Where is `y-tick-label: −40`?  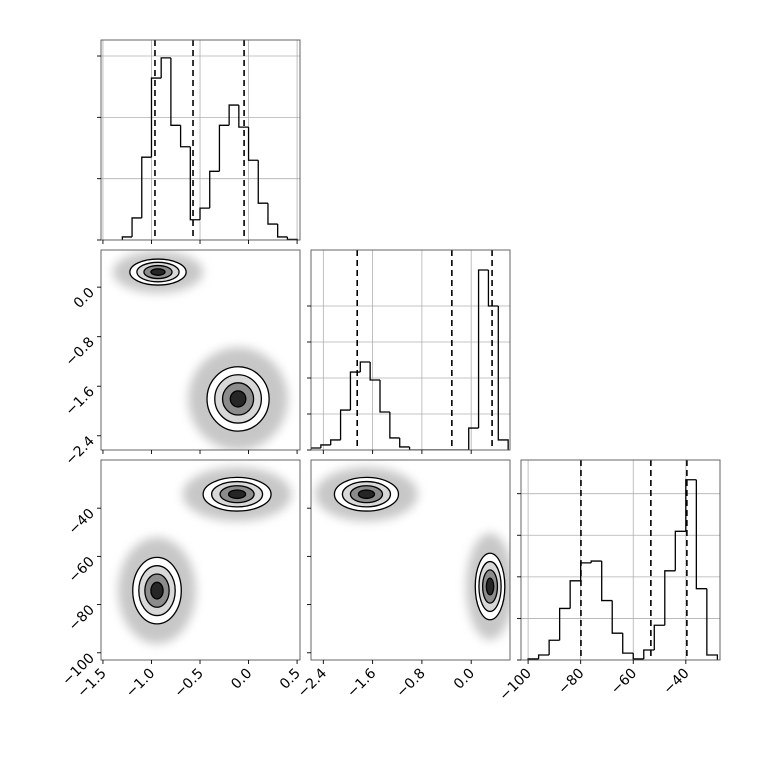
y-tick-label: −40 is located at coordinates (82, 522).